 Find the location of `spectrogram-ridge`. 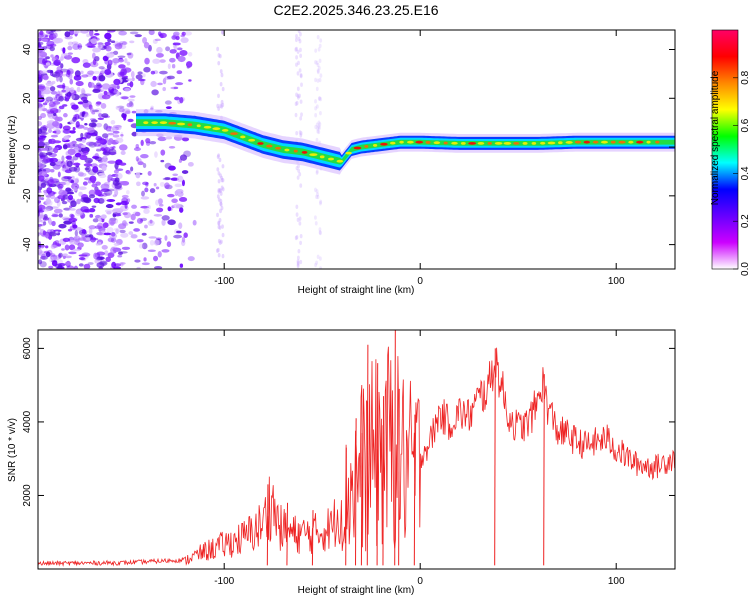

spectrogram-ridge is located at coordinates (405, 142).